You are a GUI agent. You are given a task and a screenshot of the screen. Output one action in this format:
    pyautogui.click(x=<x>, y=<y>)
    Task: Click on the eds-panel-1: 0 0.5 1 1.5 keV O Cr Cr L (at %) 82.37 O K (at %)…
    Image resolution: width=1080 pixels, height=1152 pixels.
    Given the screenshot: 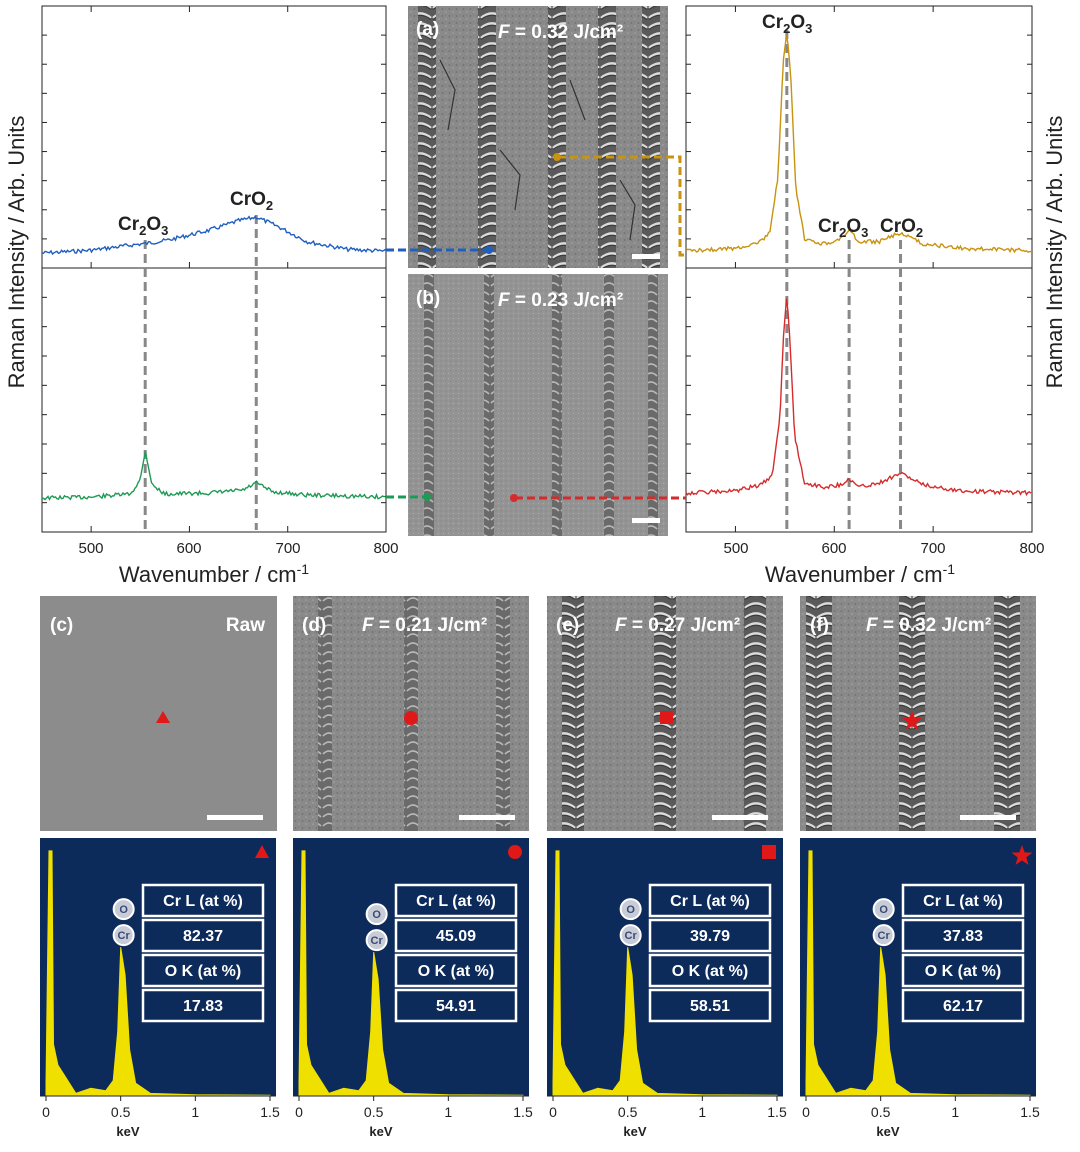 What is the action you would take?
    pyautogui.click(x=160, y=988)
    